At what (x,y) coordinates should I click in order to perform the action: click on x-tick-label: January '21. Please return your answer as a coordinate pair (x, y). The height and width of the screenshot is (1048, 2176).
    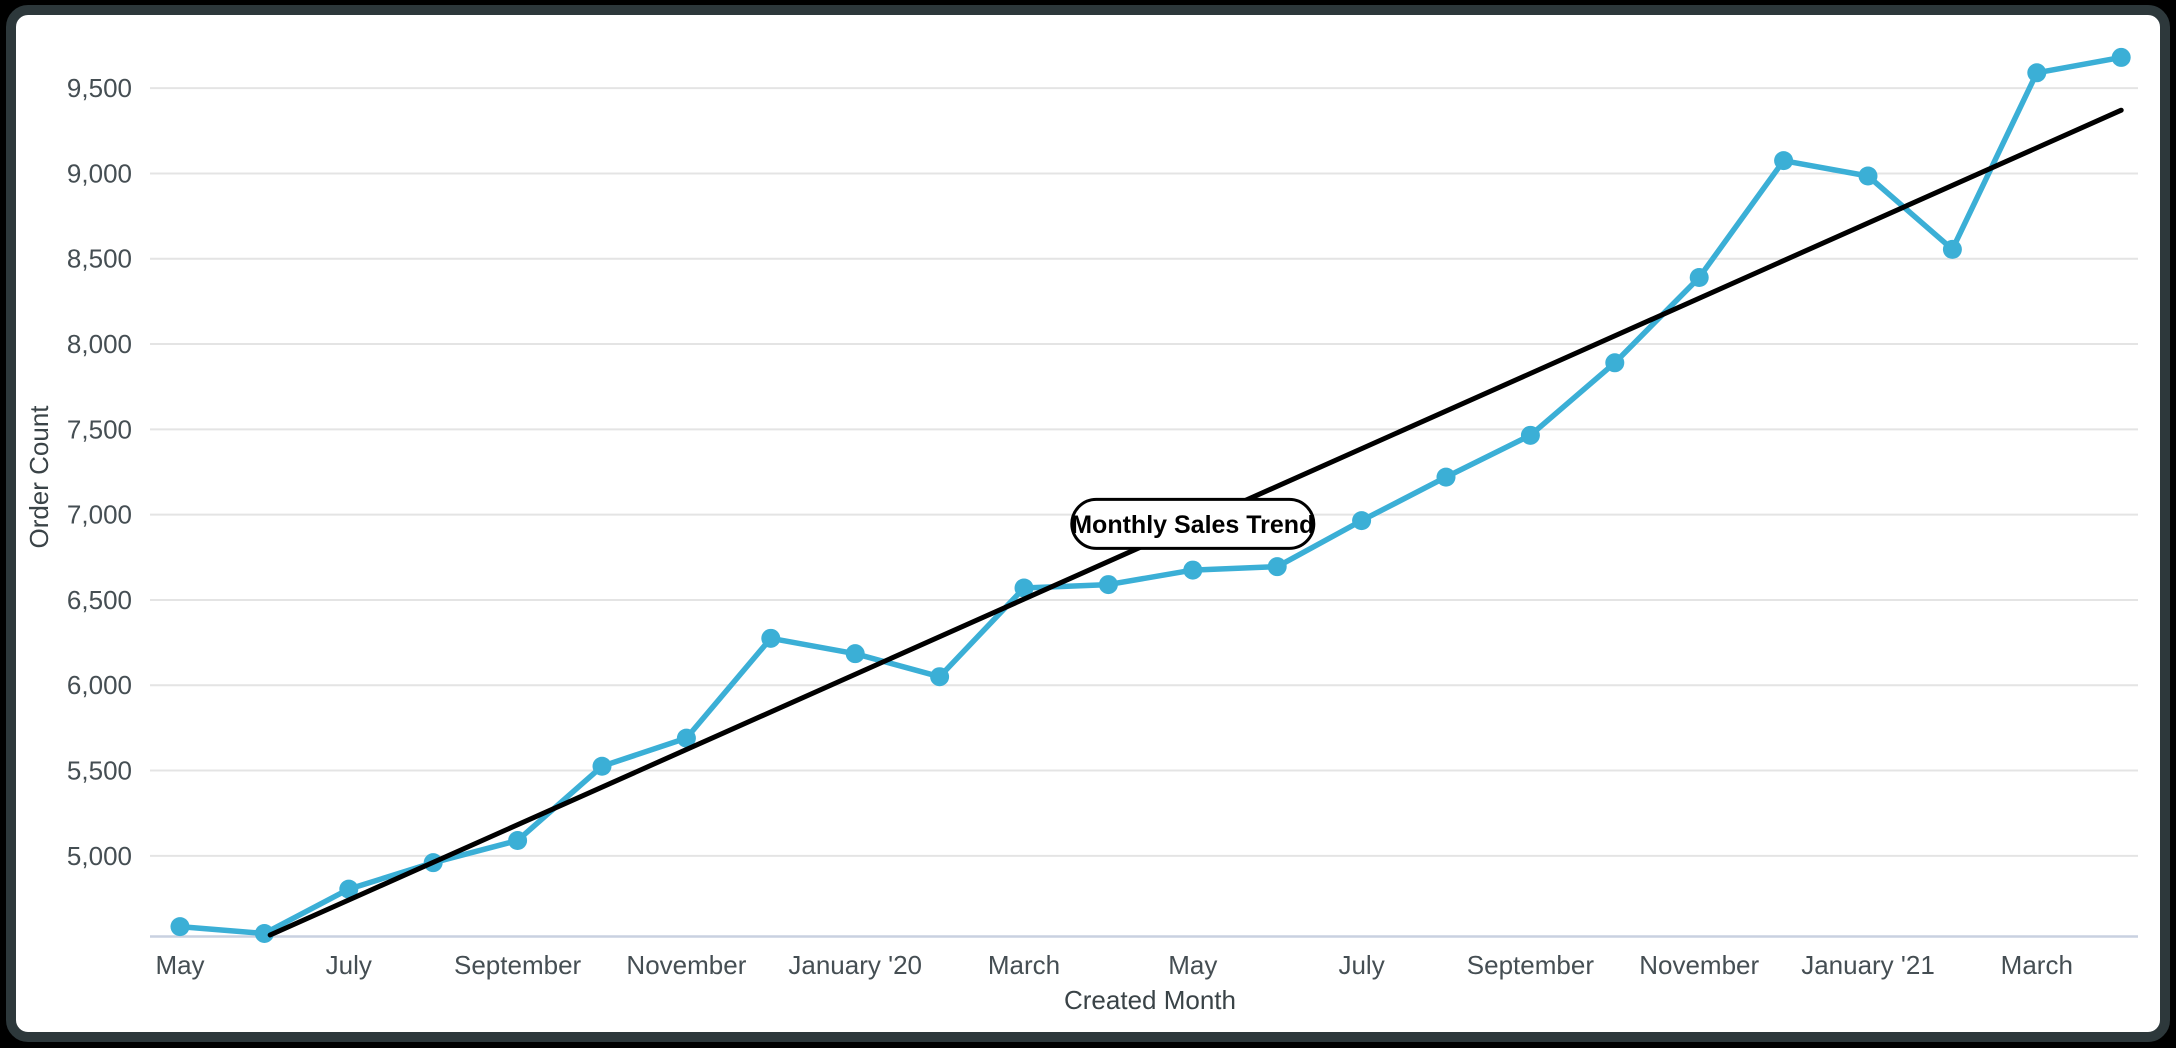
    Looking at the image, I should click on (1868, 965).